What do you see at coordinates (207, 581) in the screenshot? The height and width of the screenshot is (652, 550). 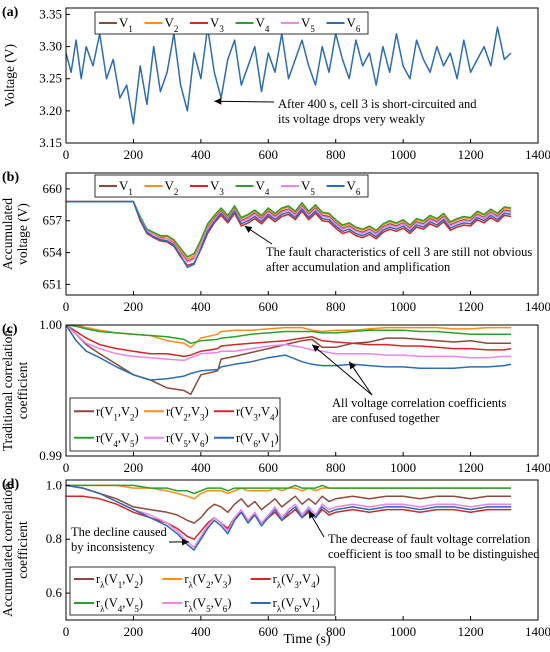 I see `legend-label: rλ(V2,V3)` at bounding box center [207, 581].